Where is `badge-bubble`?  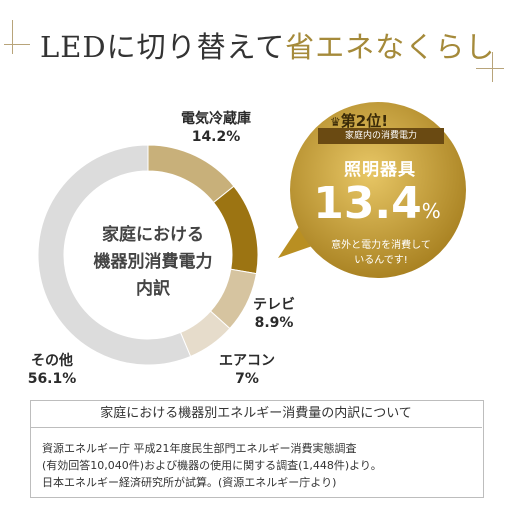 badge-bubble is located at coordinates (298, 241).